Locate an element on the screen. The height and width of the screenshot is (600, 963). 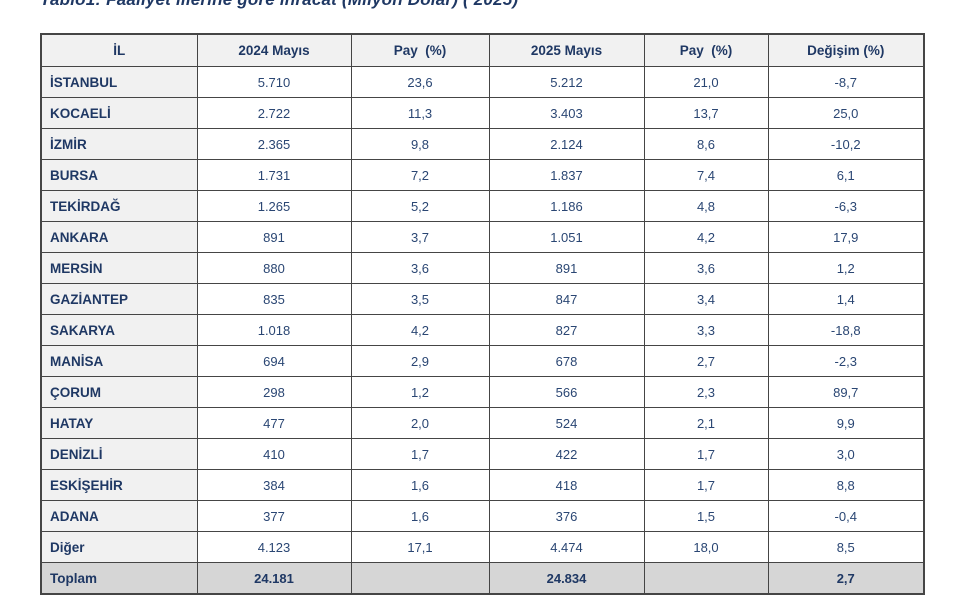
value-cell: 8,5 is located at coordinates (846, 547).